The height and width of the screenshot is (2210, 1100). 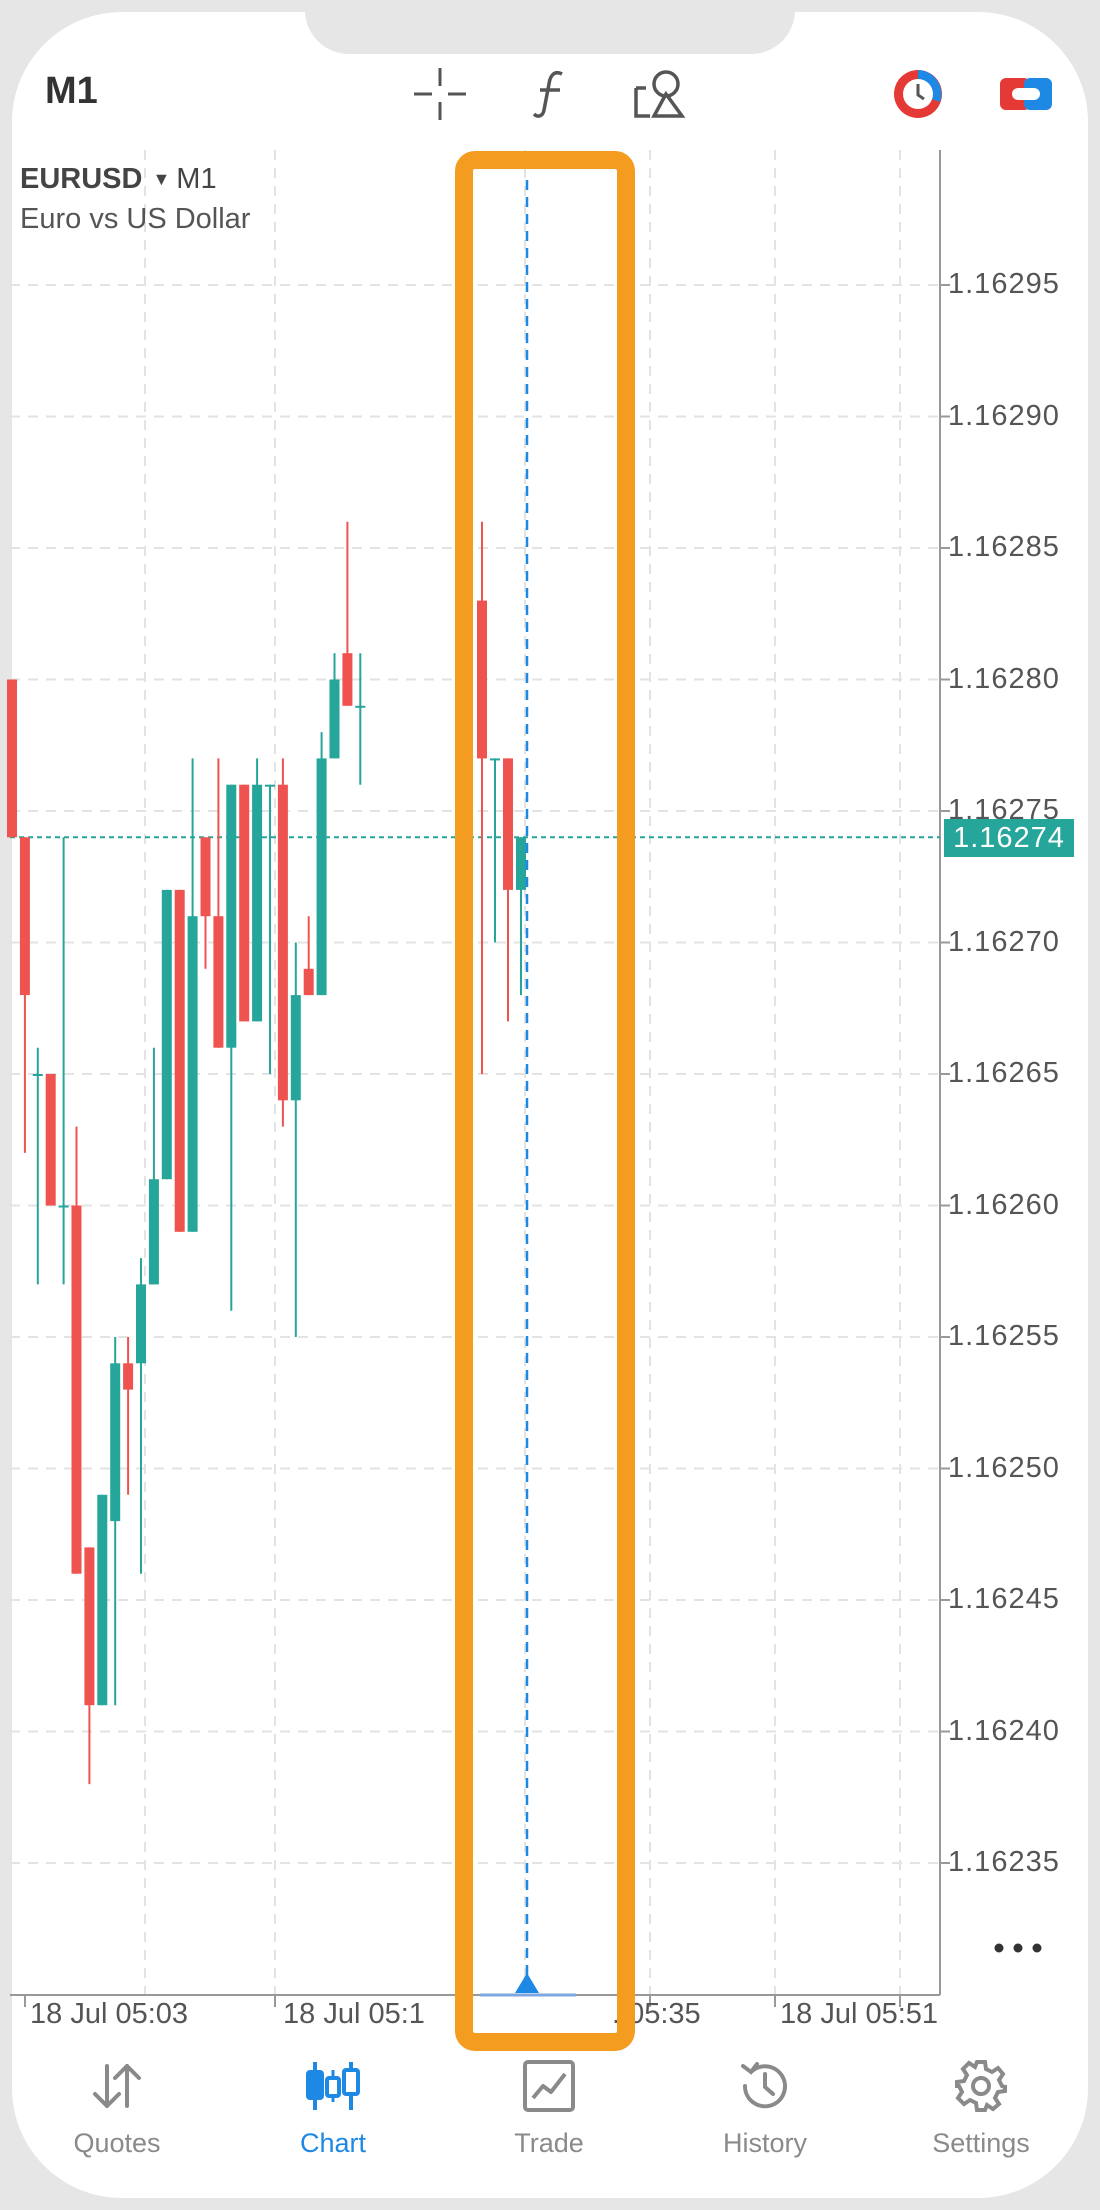 I want to click on tab-label: Chart, so click(x=333, y=2143).